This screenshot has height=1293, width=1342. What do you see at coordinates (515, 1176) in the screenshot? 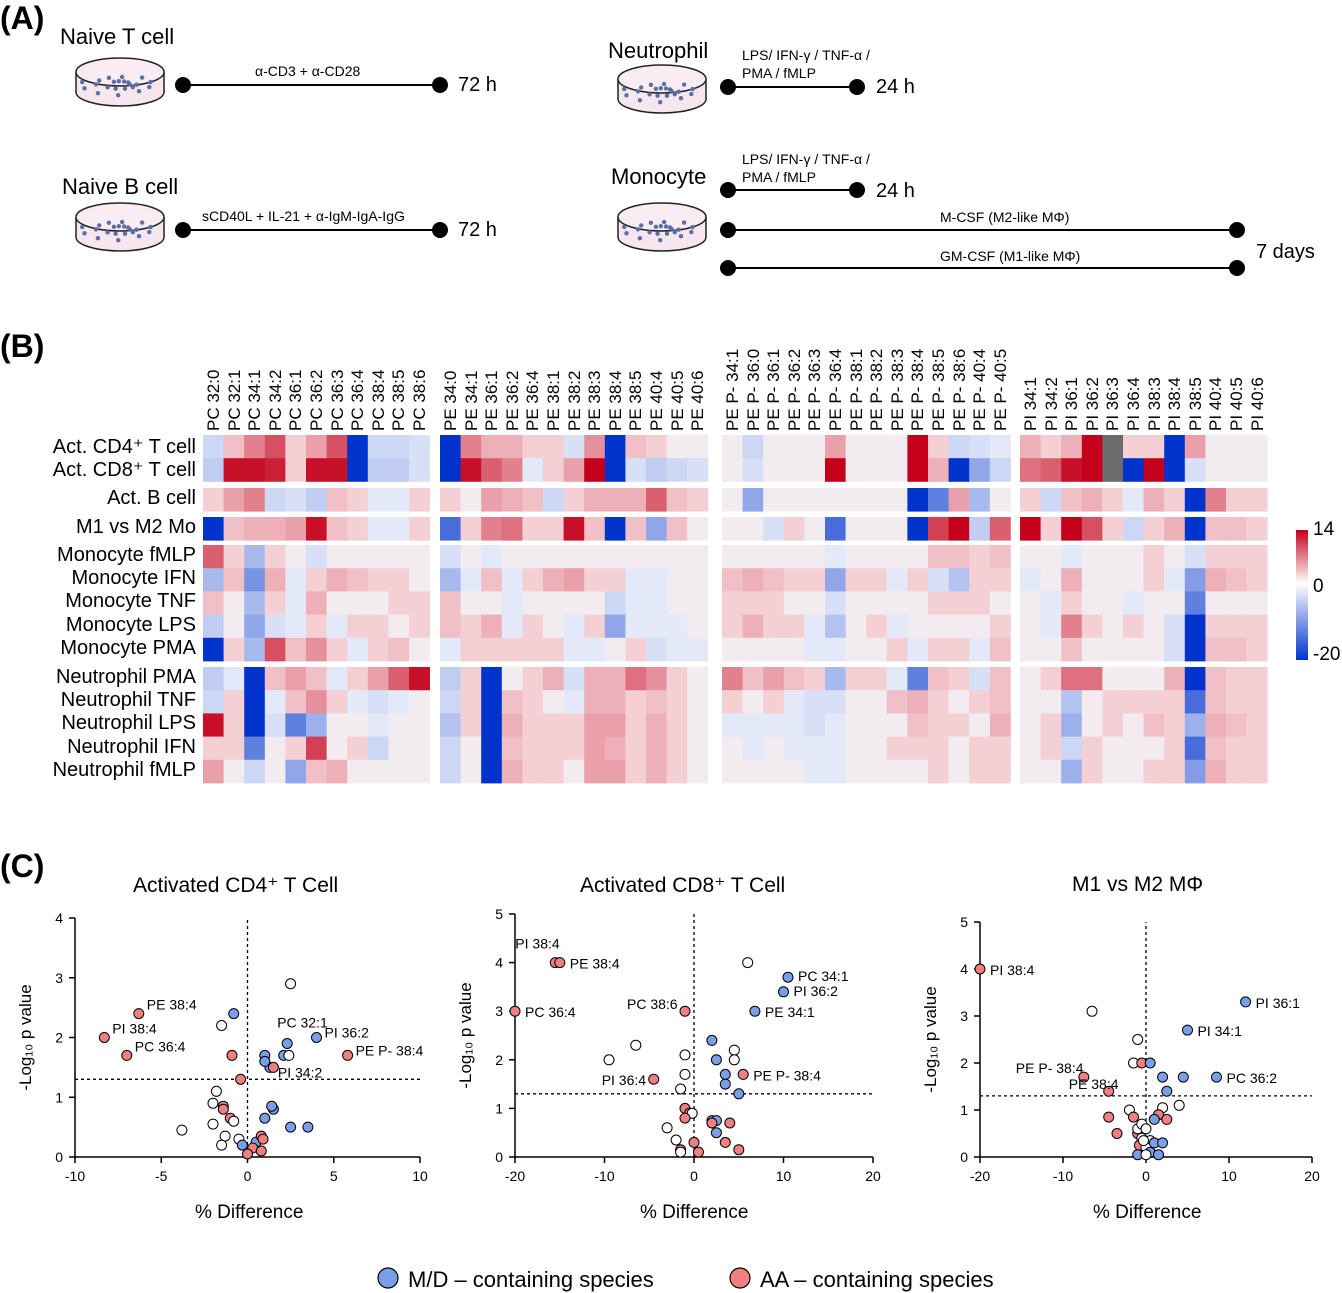
I see `x-tick-label: -20` at bounding box center [515, 1176].